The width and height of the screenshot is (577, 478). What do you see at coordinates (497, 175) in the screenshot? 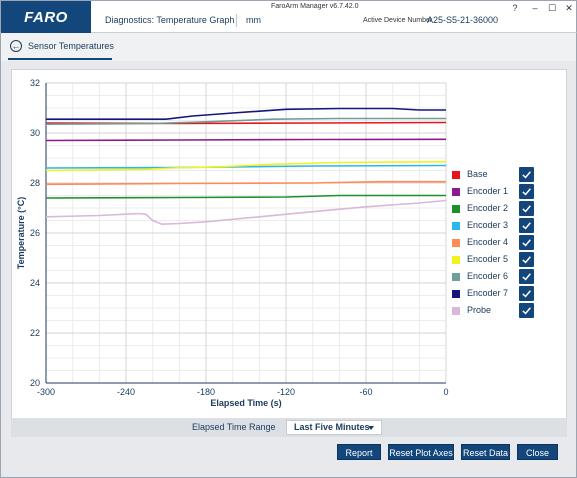
I see `legend-item-base: Base` at bounding box center [497, 175].